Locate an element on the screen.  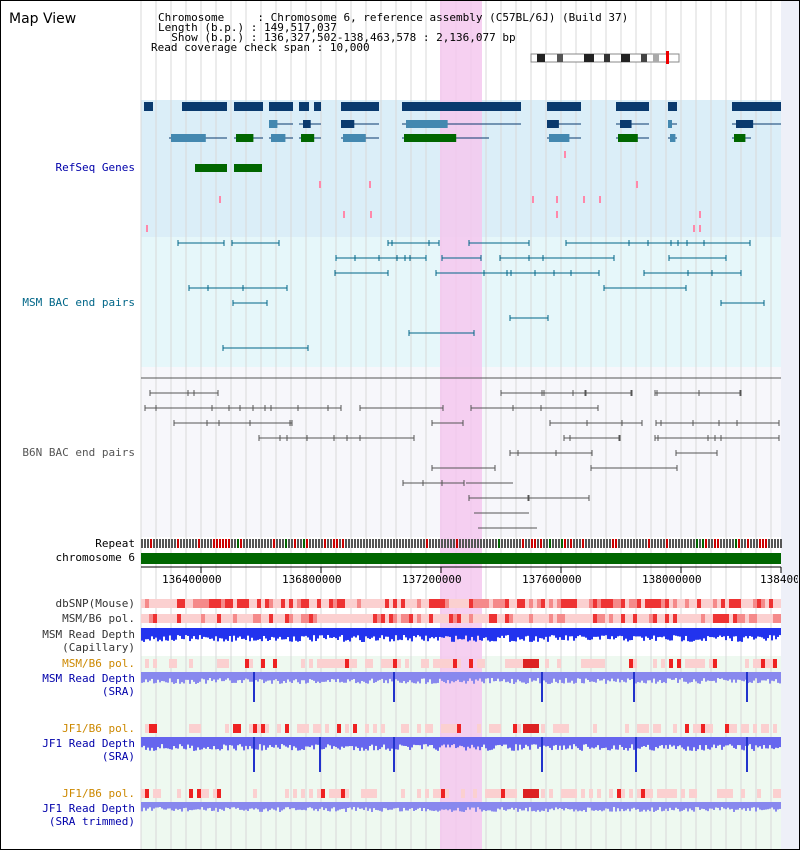
highlight-region is located at coordinates (461, 425).